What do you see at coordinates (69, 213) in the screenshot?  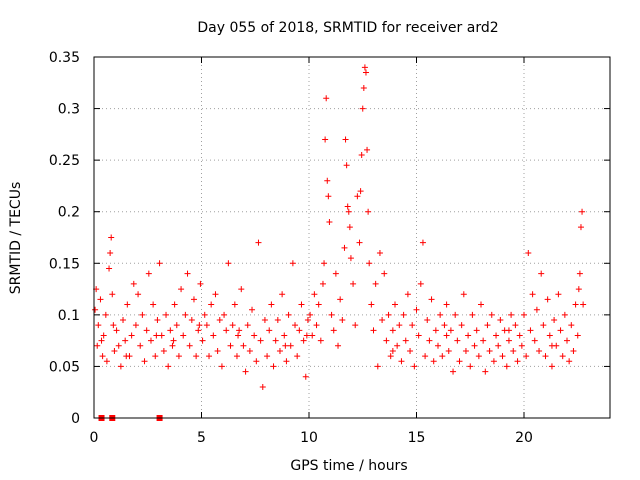 I see `y-tick-label: 0.2` at bounding box center [69, 213].